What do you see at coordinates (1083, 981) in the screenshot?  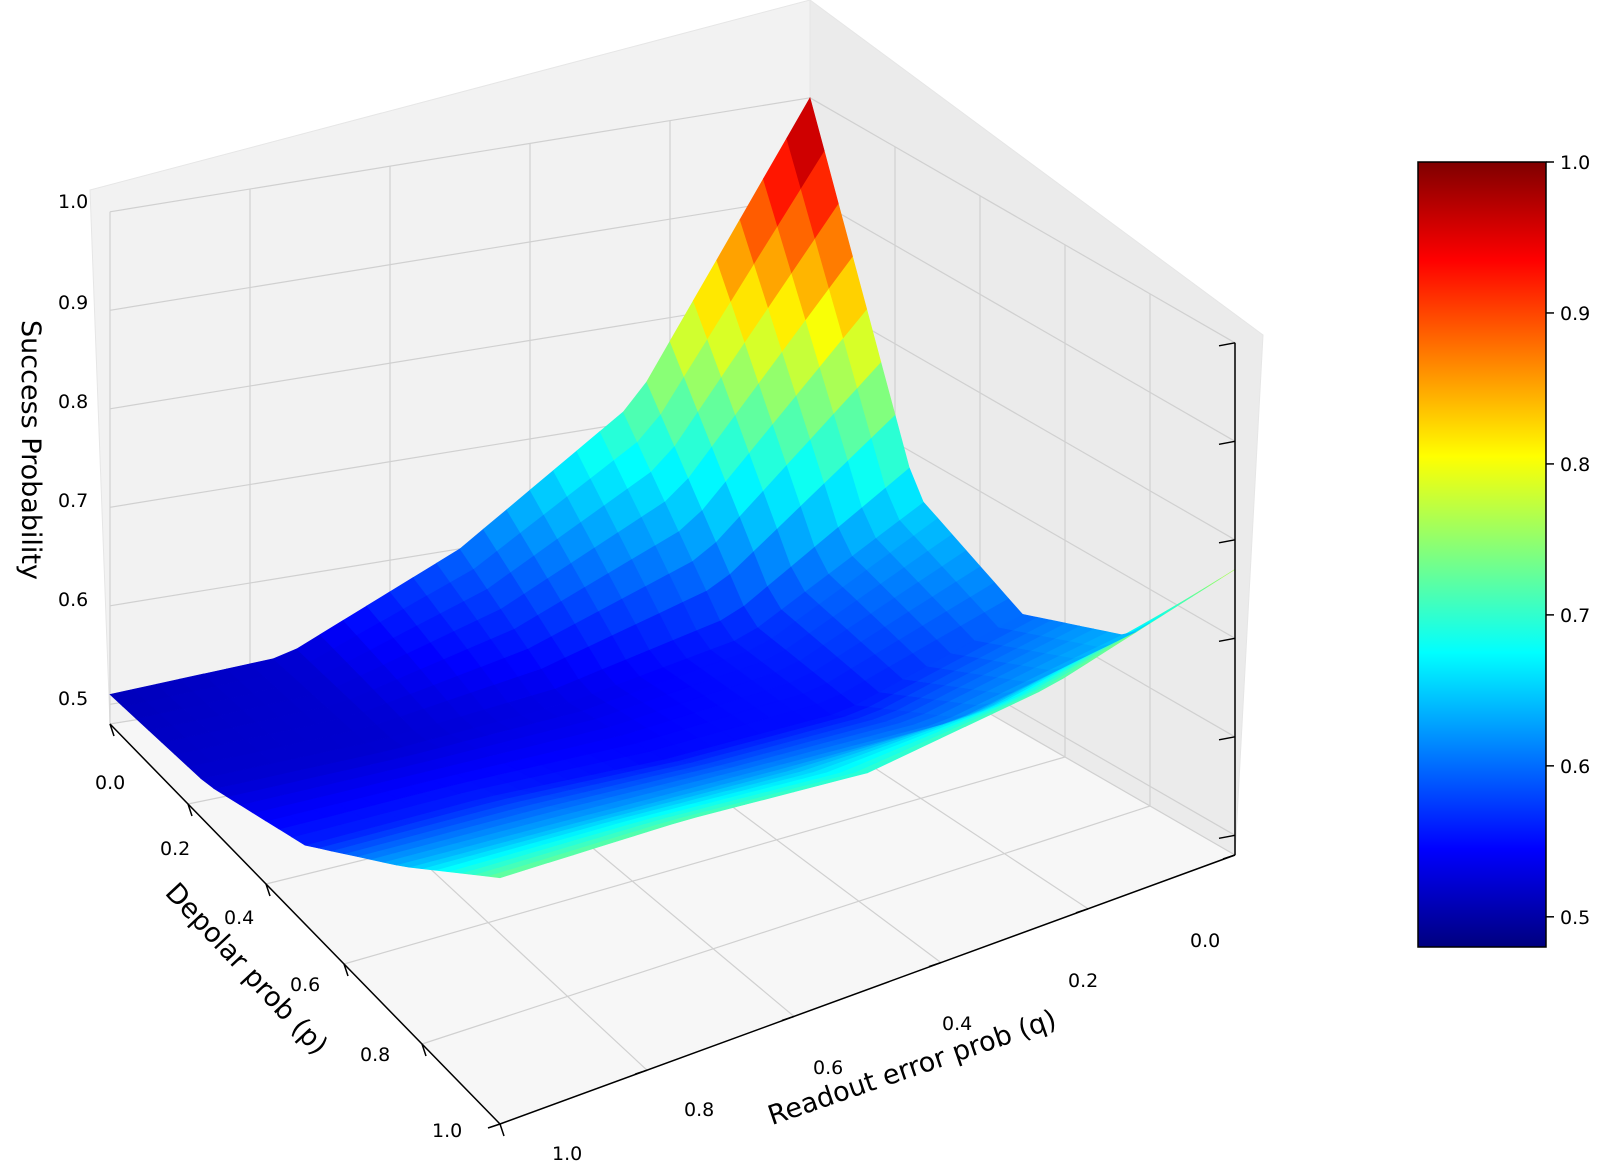 I see `y-tick: 0.2` at bounding box center [1083, 981].